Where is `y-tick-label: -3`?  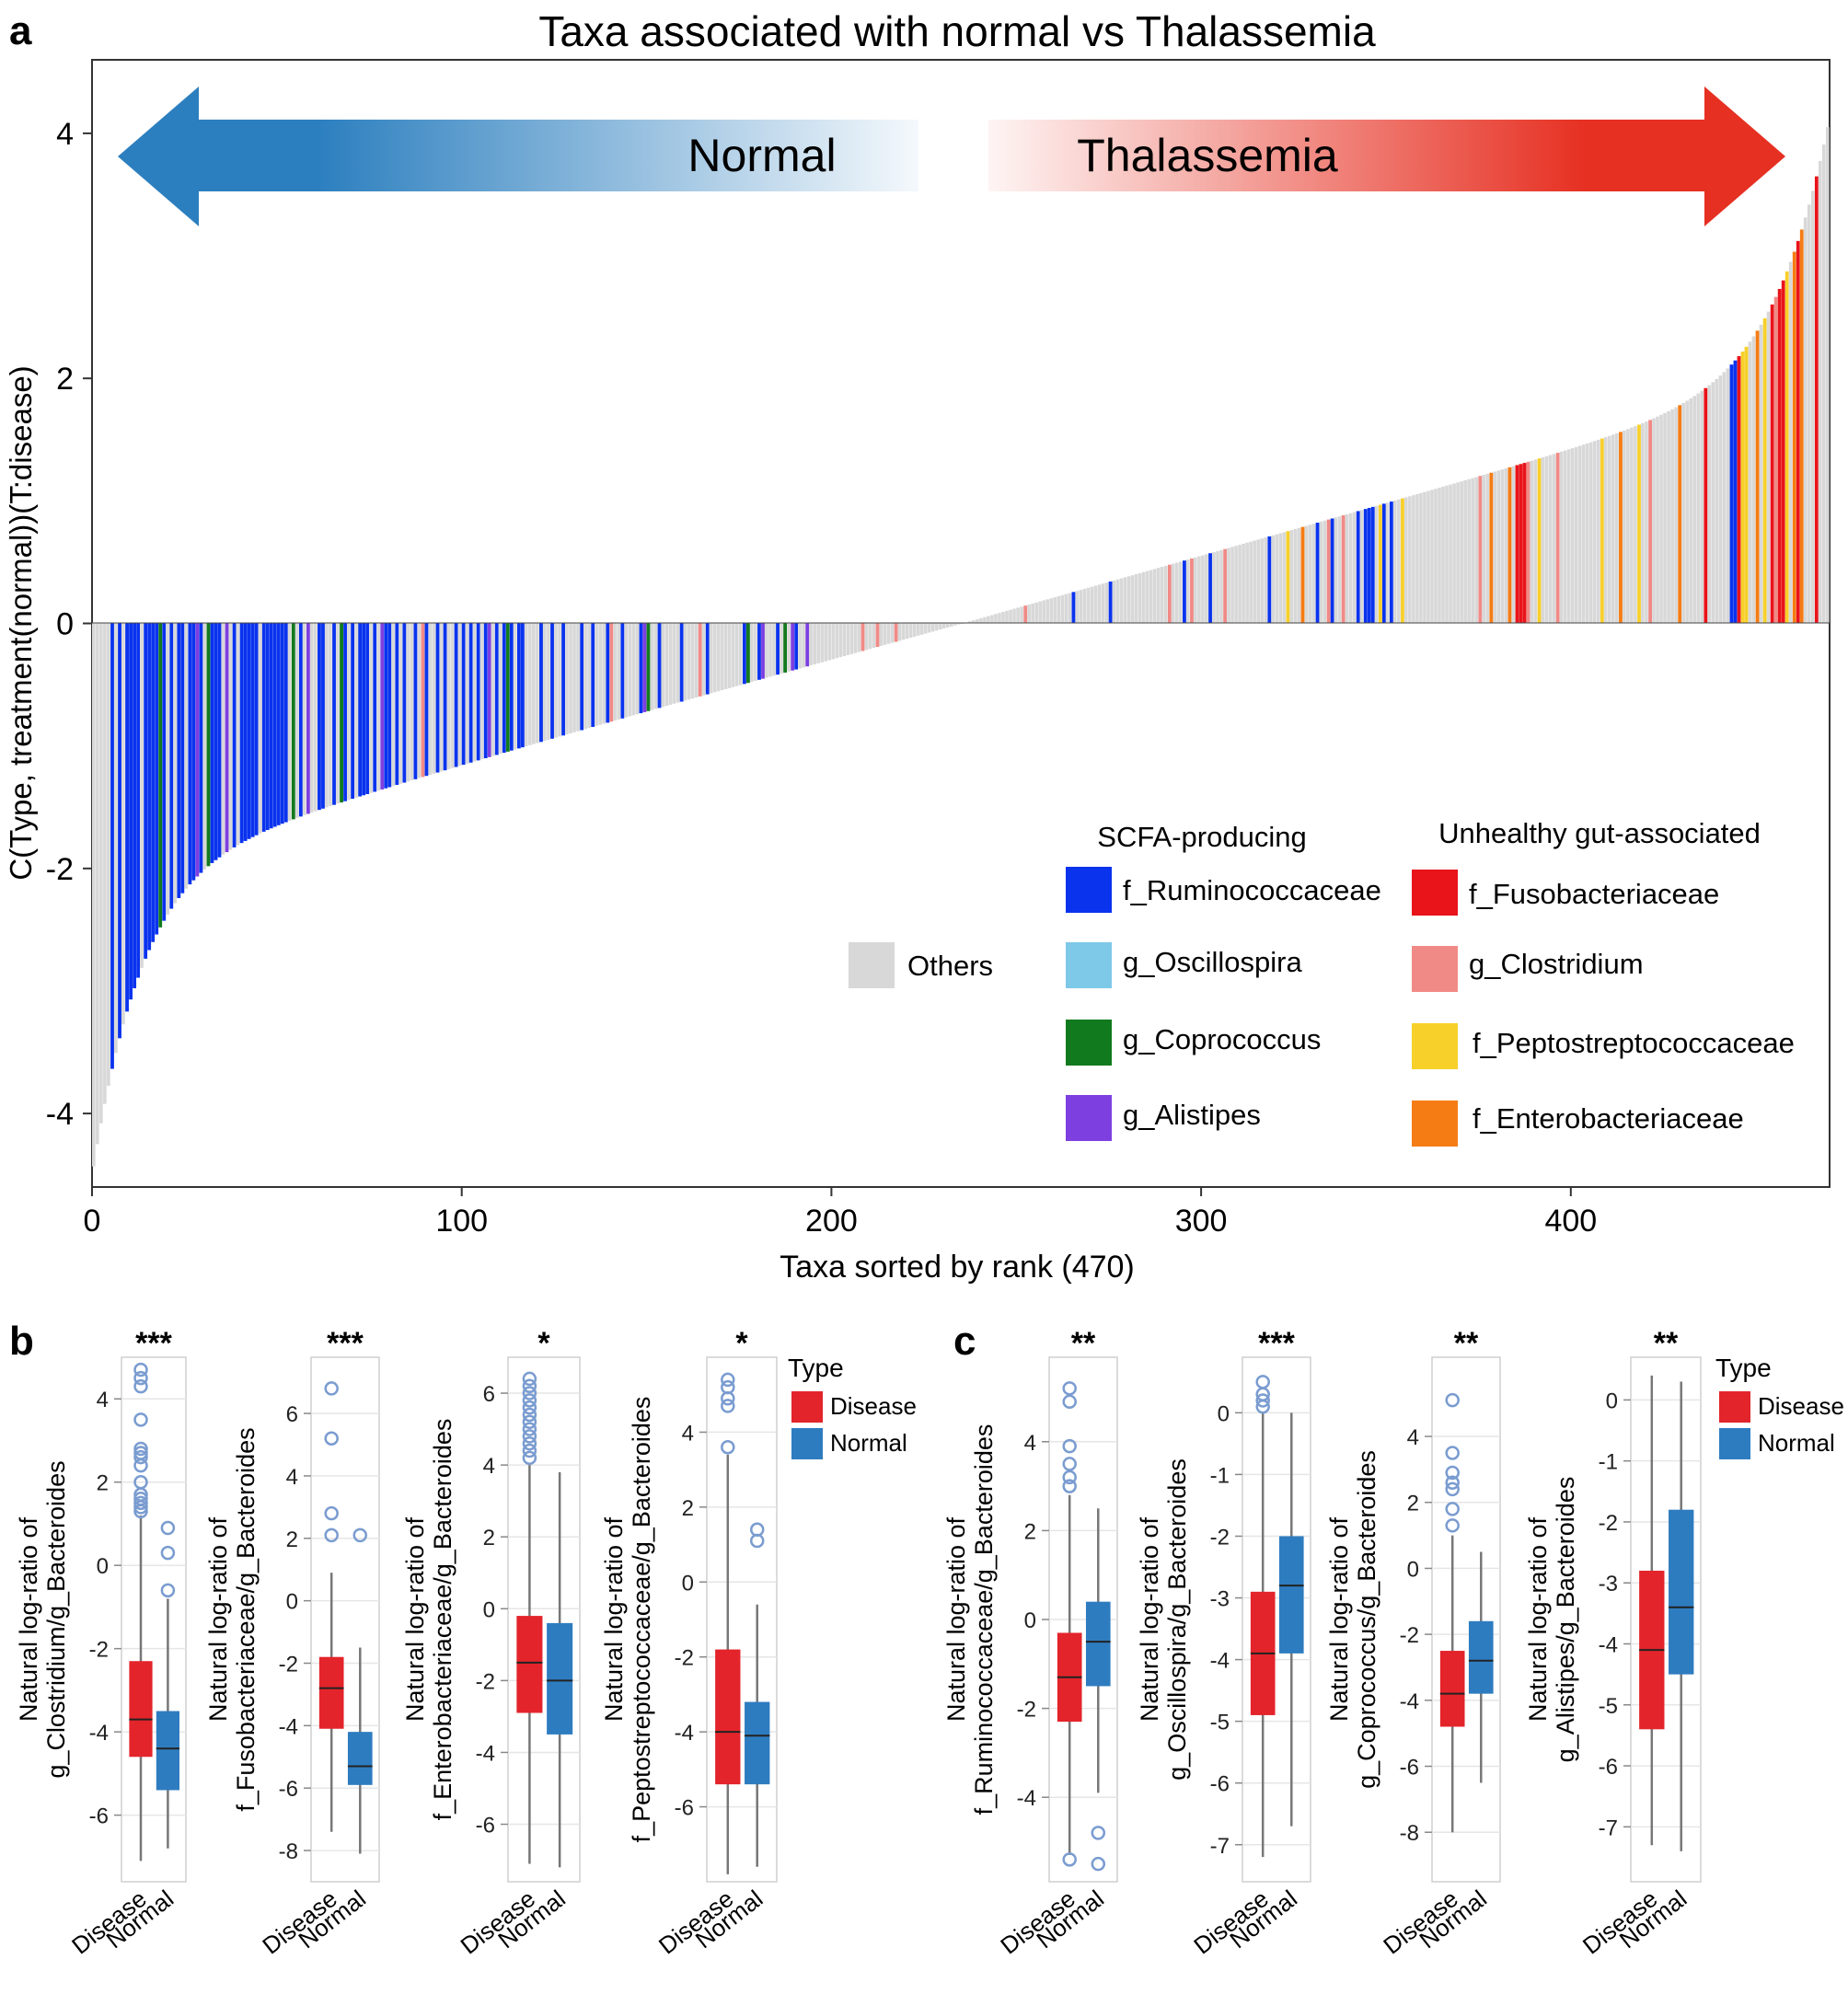
y-tick-label: -3 is located at coordinates (1220, 1600).